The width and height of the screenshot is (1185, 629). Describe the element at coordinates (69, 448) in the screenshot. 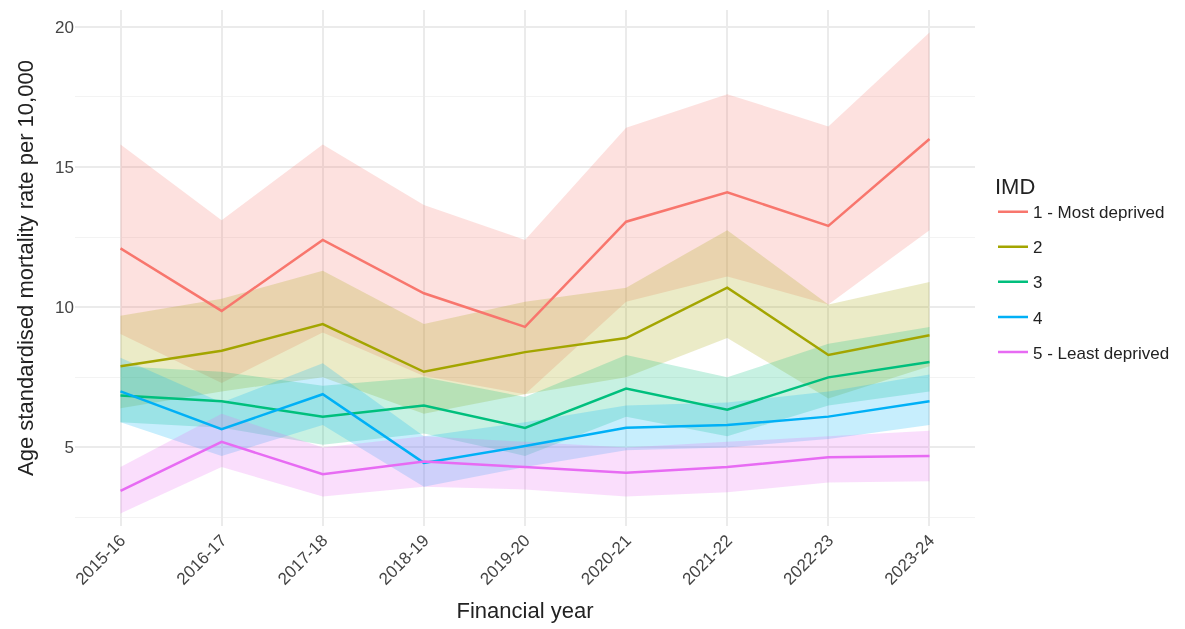

I see `y-tick-label: 5` at that location.